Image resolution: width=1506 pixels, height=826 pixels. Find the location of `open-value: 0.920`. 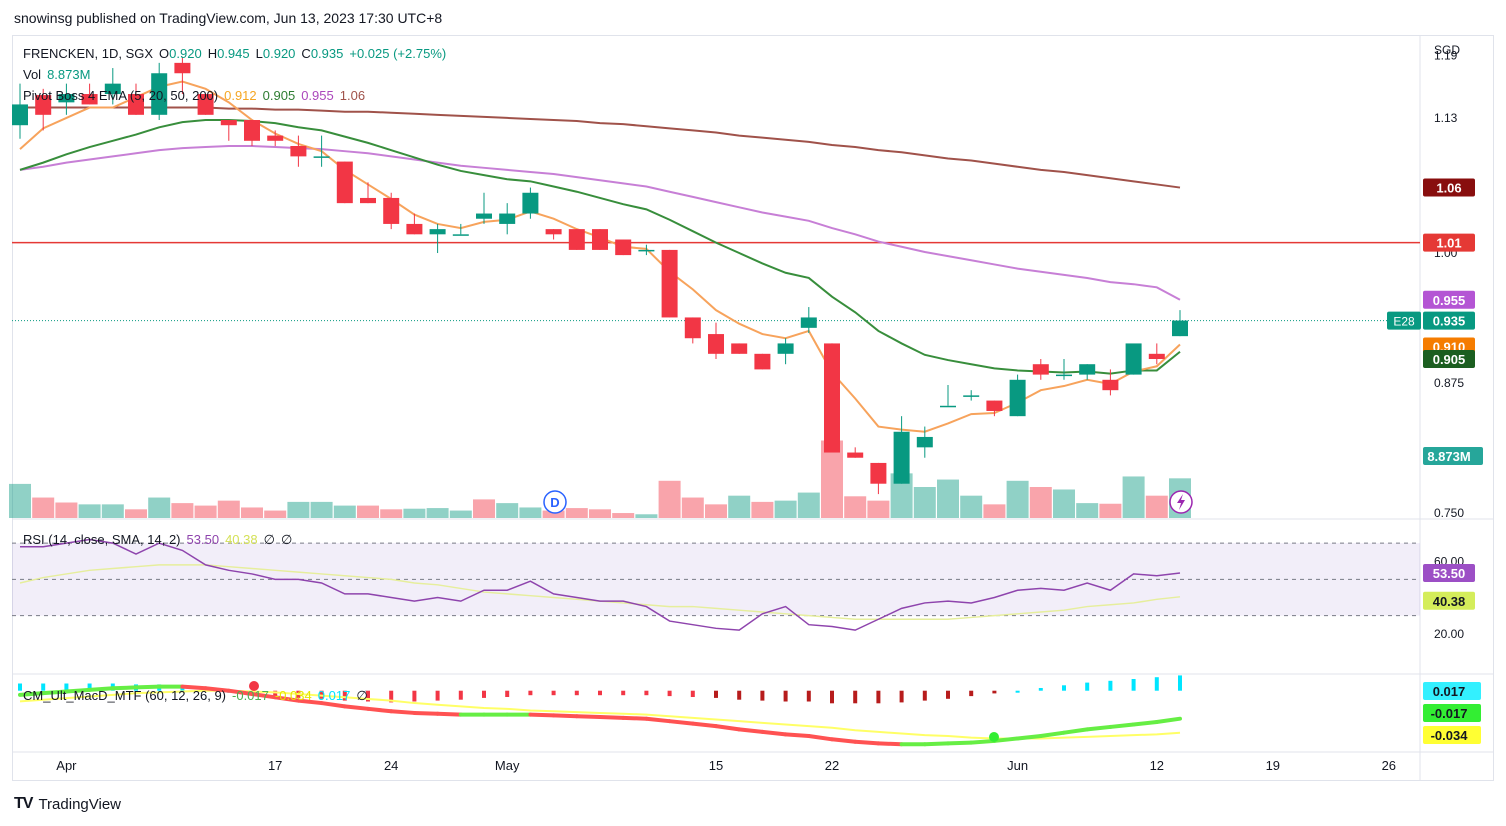

open-value: 0.920 is located at coordinates (185, 53).